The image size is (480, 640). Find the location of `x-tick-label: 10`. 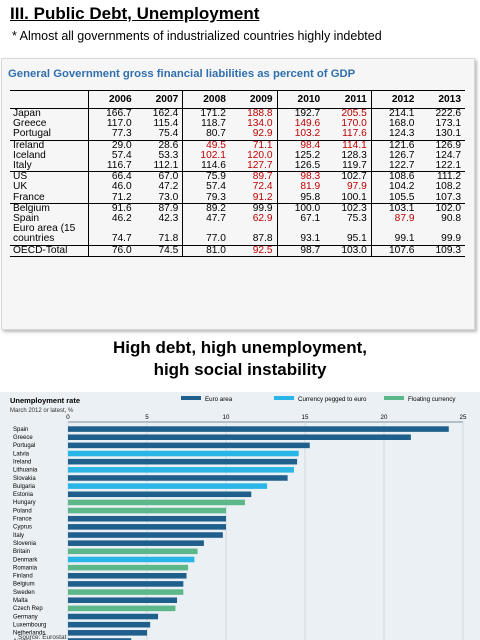

x-tick-label: 10 is located at coordinates (226, 417).